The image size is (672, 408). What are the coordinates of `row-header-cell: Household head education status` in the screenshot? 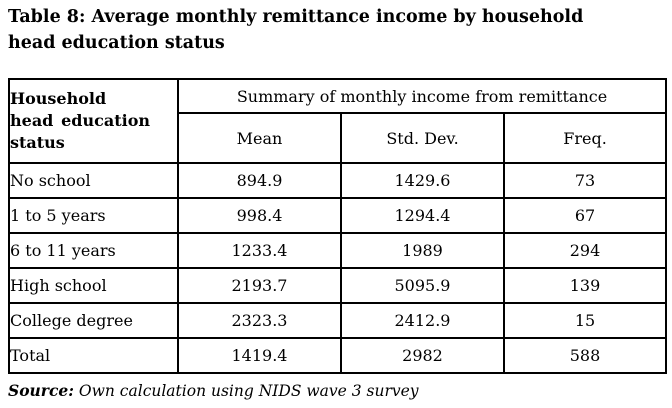 It's located at (93, 121).